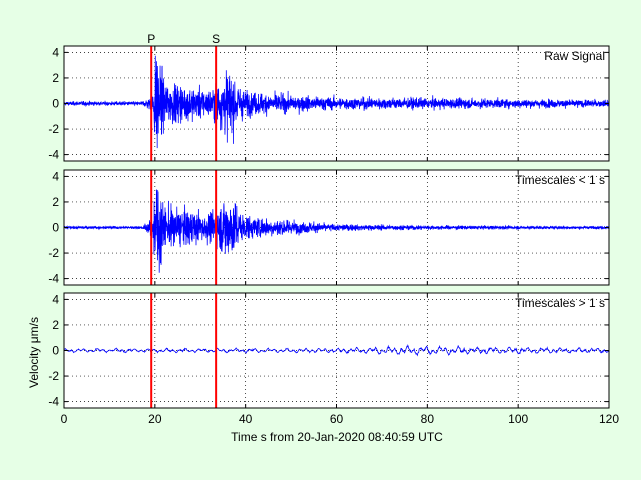  Describe the element at coordinates (216, 39) in the screenshot. I see `phase-label-s: S` at that location.